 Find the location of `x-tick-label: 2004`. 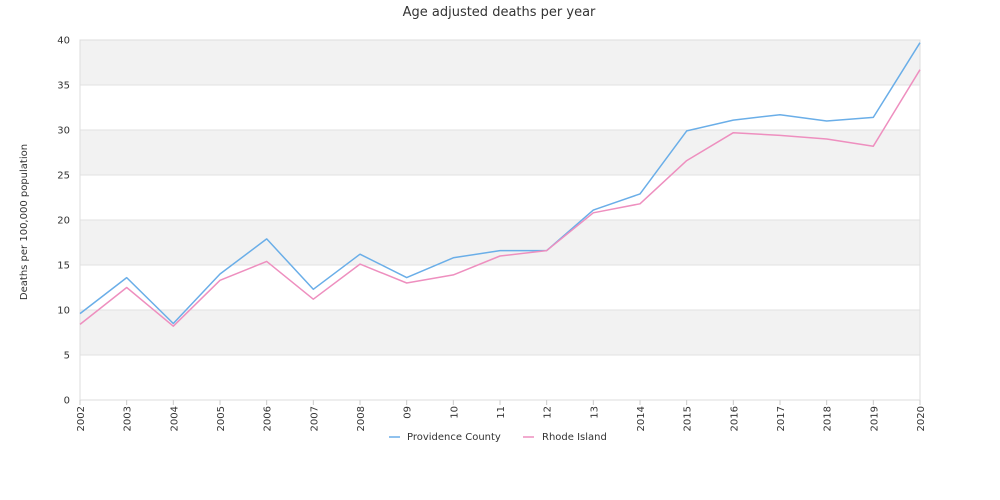

x-tick-label: 2004 is located at coordinates (174, 418).